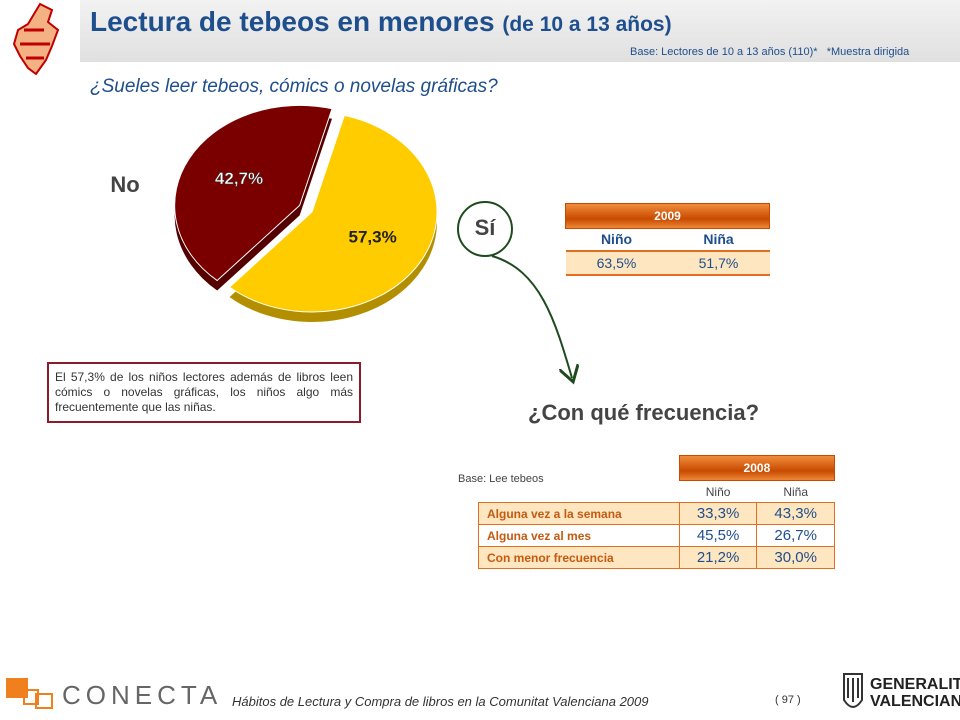 The height and width of the screenshot is (720, 960). I want to click on cell: 21,2%, so click(718, 557).